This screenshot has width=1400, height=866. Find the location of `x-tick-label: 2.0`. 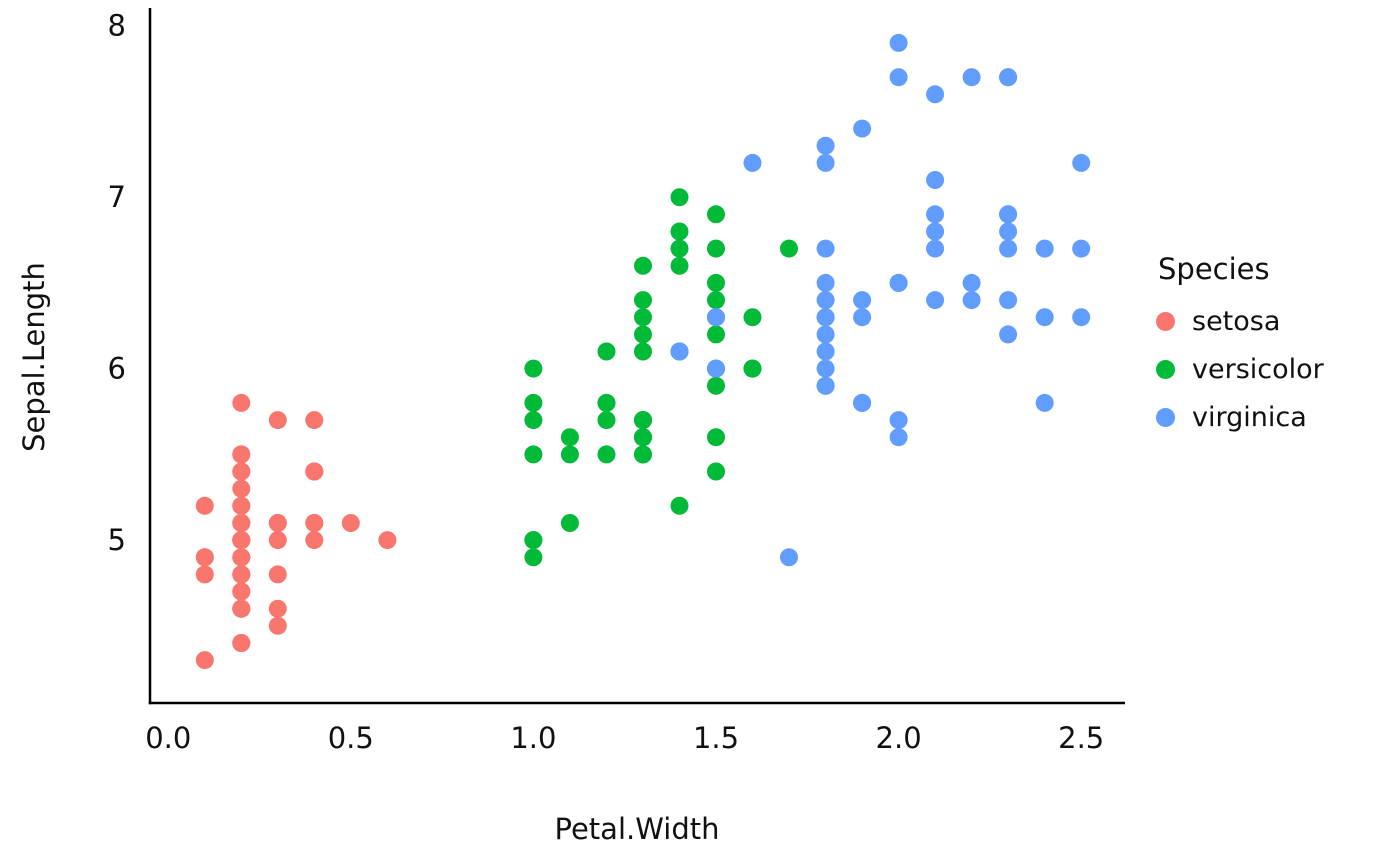

x-tick-label: 2.0 is located at coordinates (899, 738).